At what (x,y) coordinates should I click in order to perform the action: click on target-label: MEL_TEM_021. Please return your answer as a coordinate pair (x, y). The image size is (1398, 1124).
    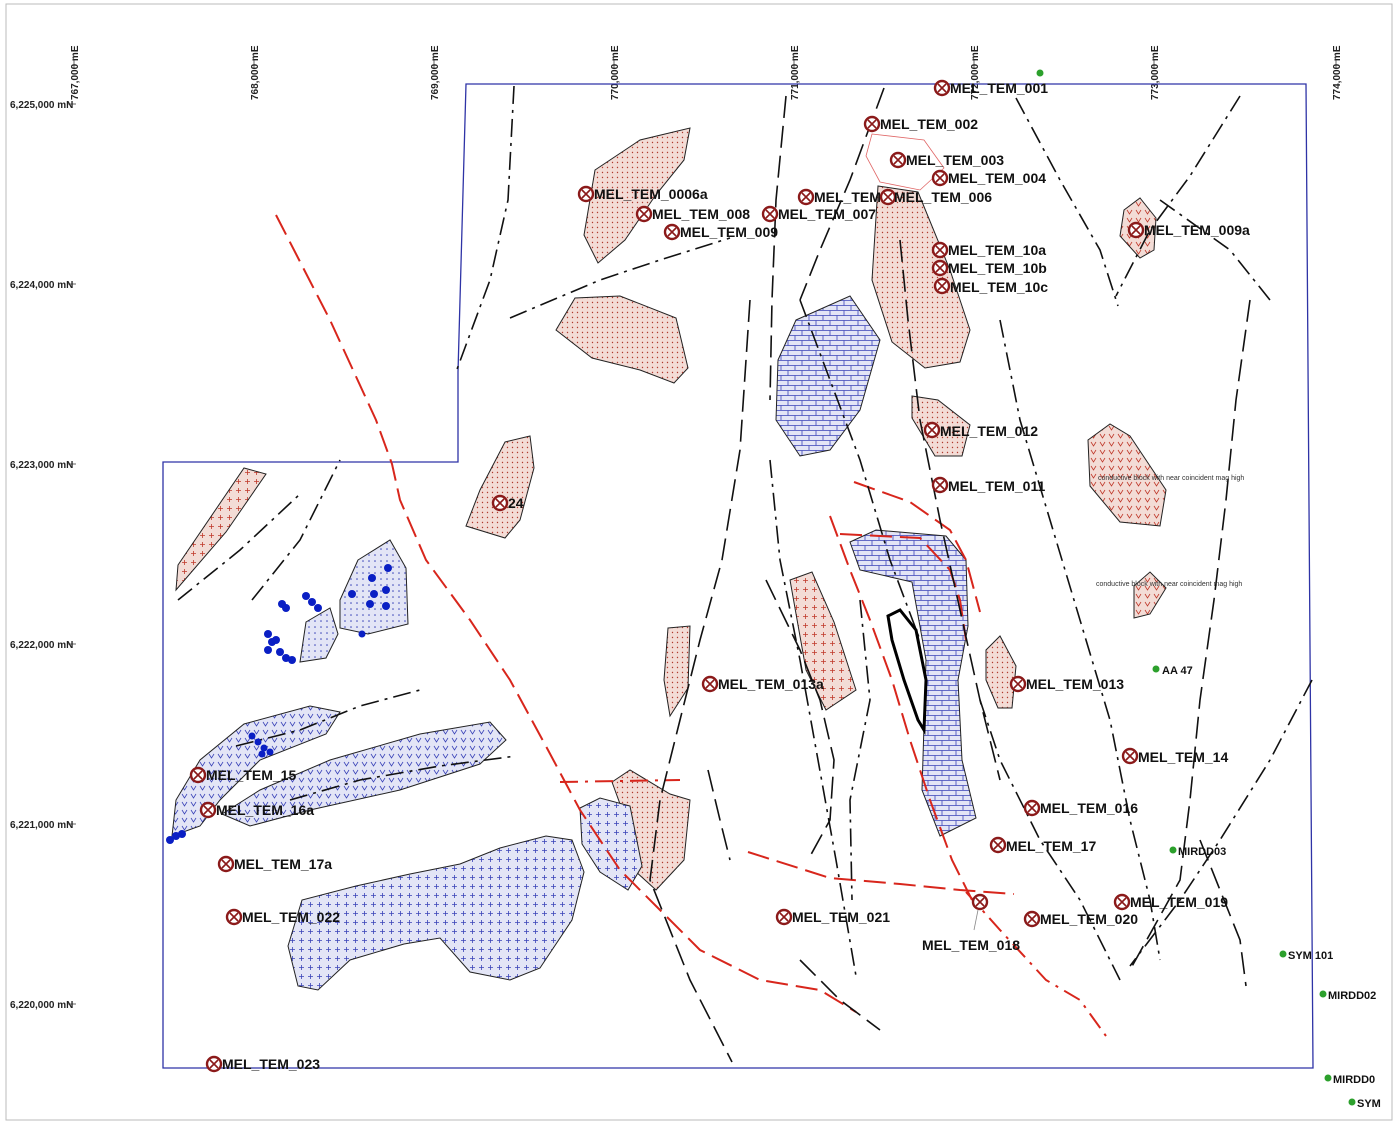
    Looking at the image, I should click on (841, 917).